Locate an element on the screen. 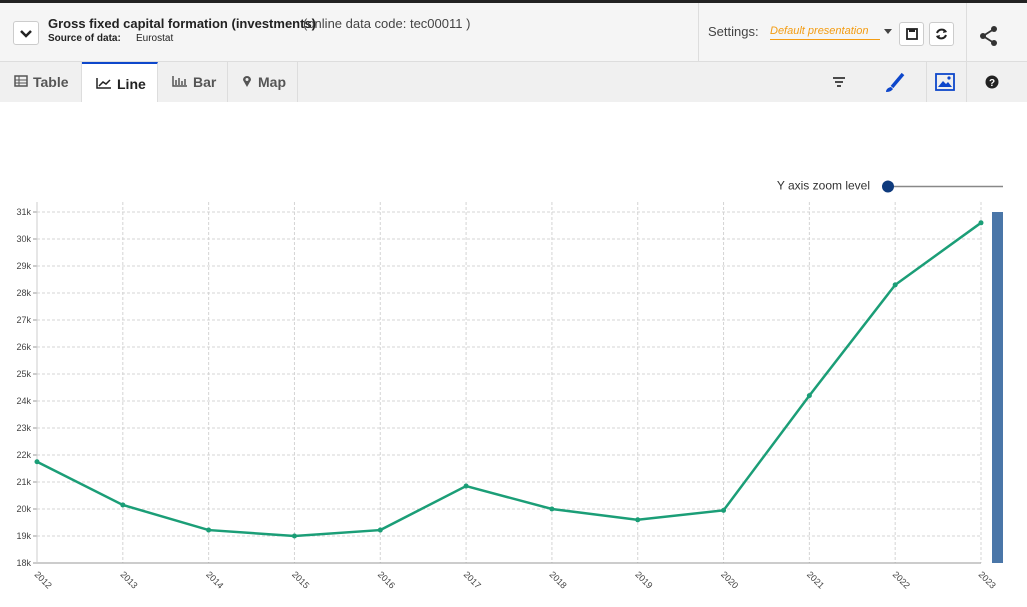 The height and width of the screenshot is (607, 1027). y-tick-label: 23k is located at coordinates (23, 428).